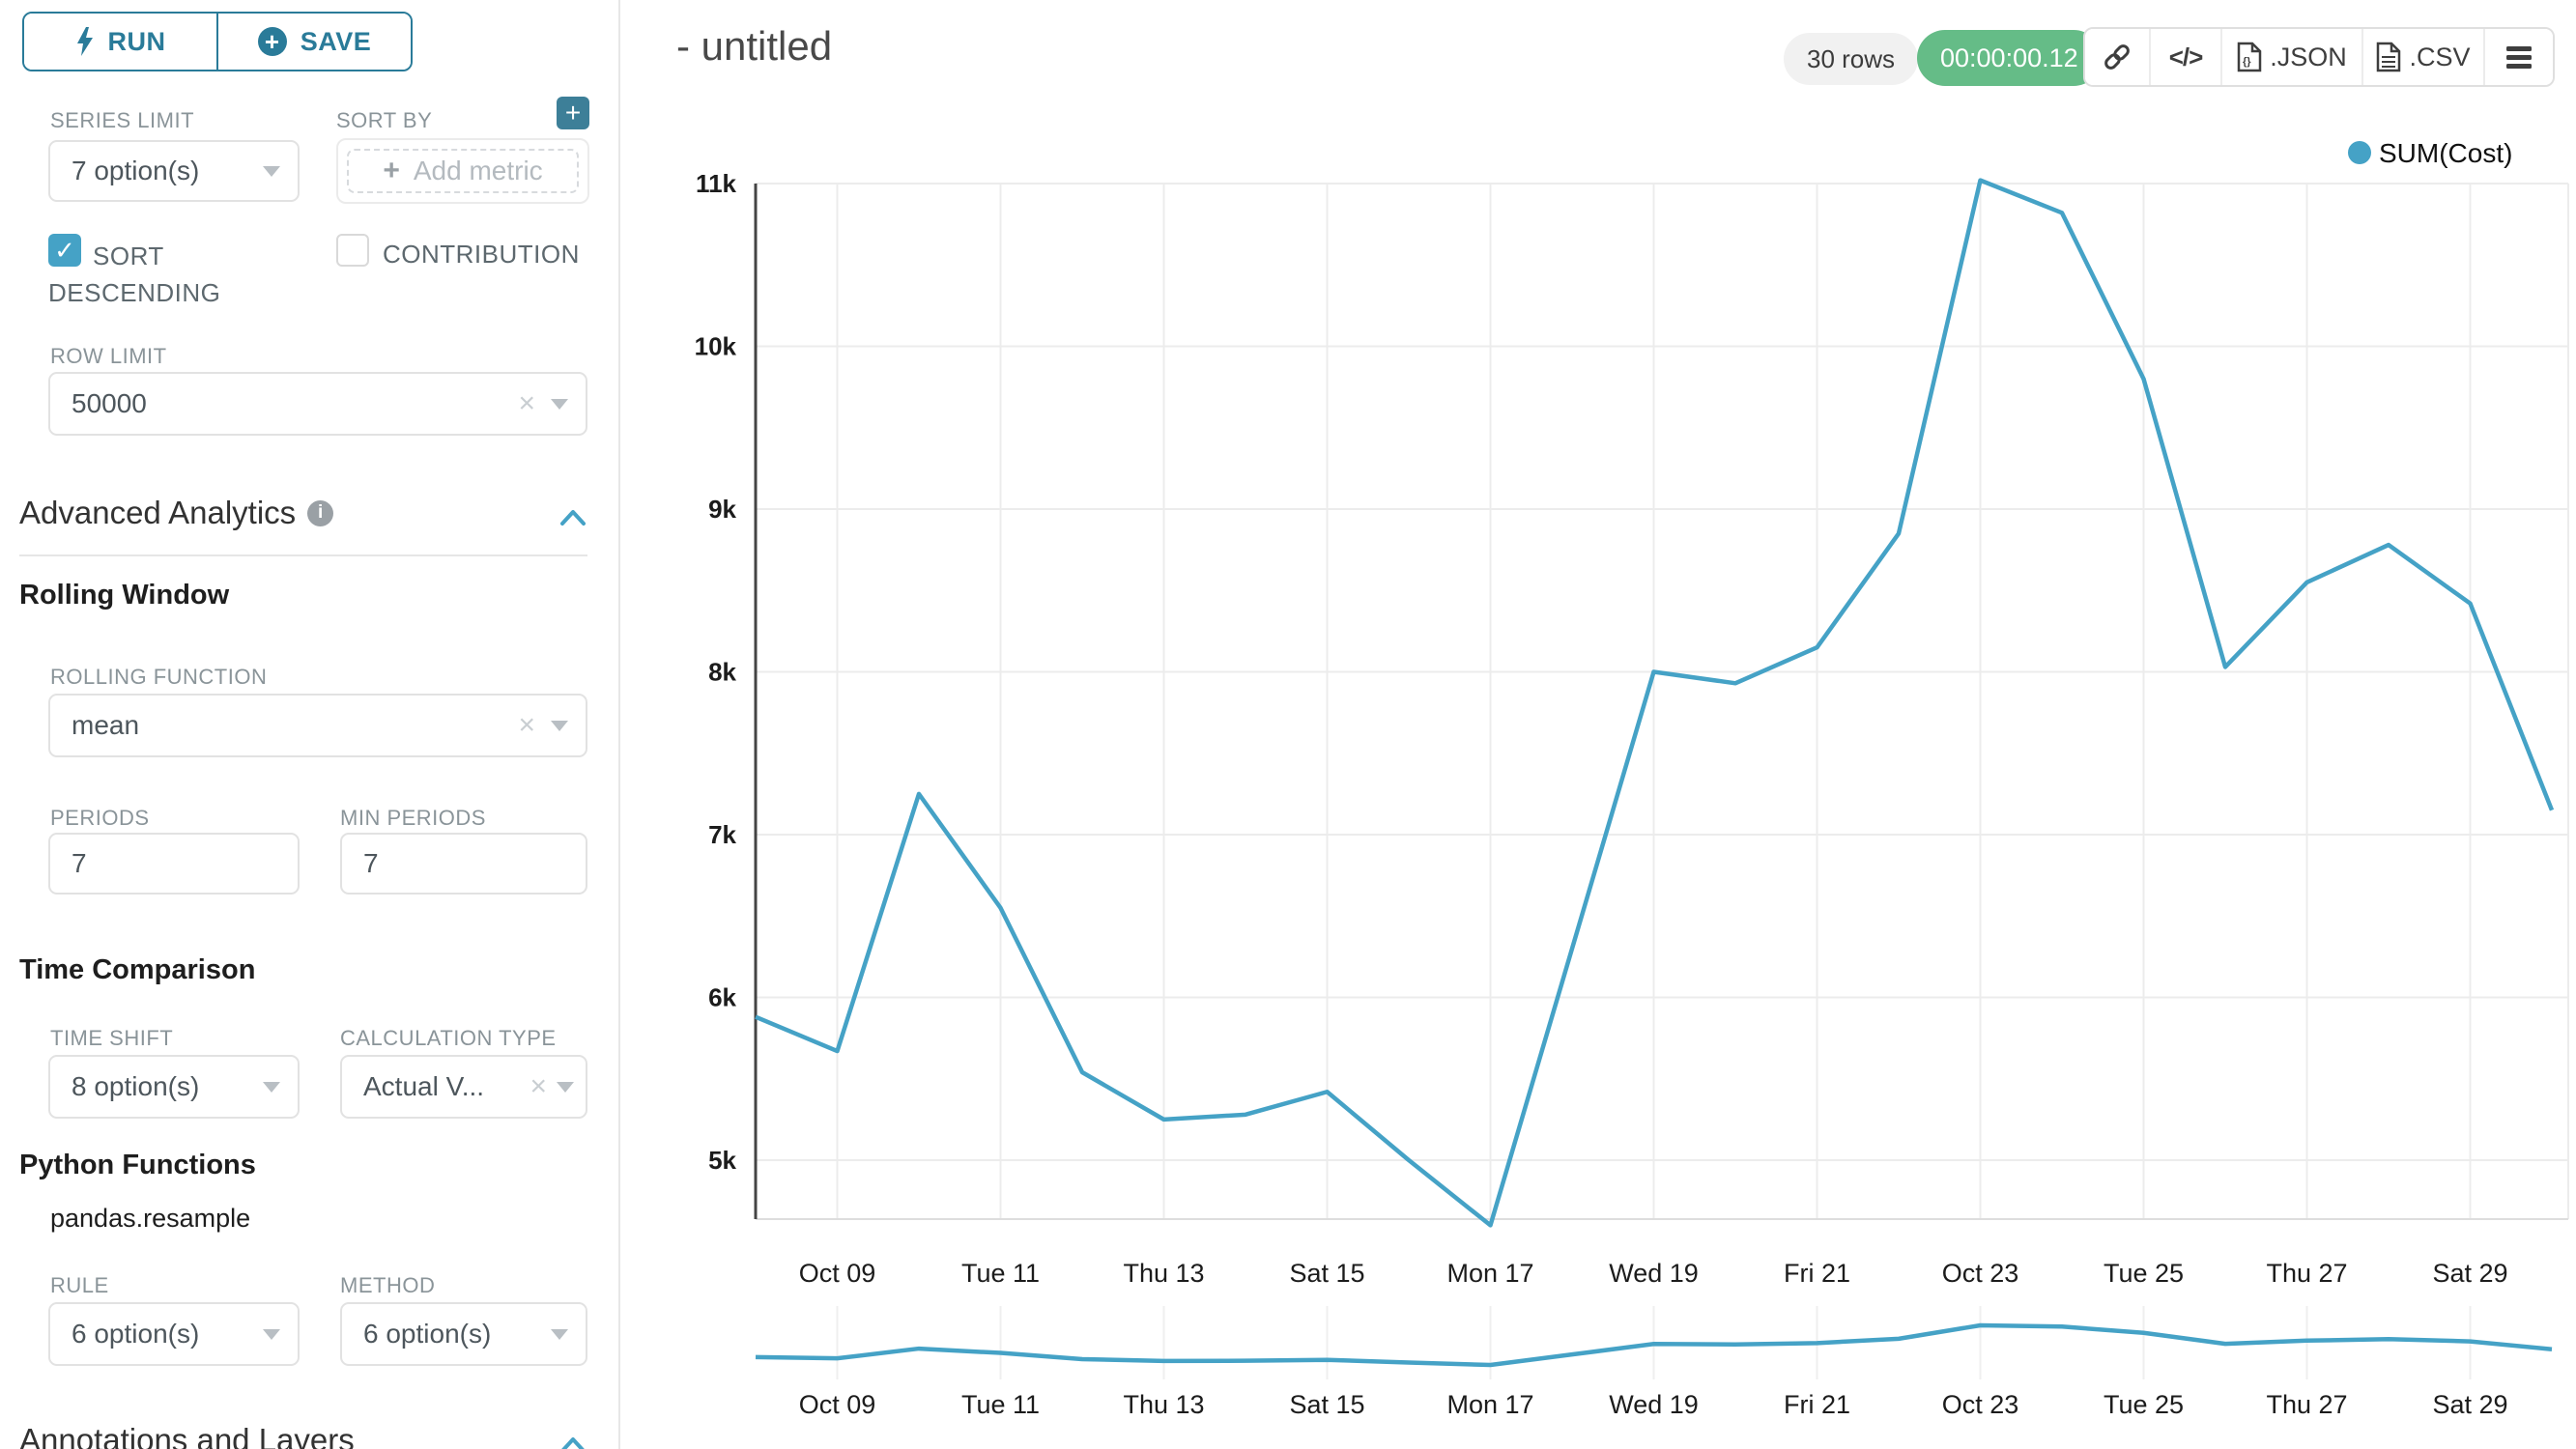  Describe the element at coordinates (1327, 1273) in the screenshot. I see `x-axis-tick: Sat 15` at that location.